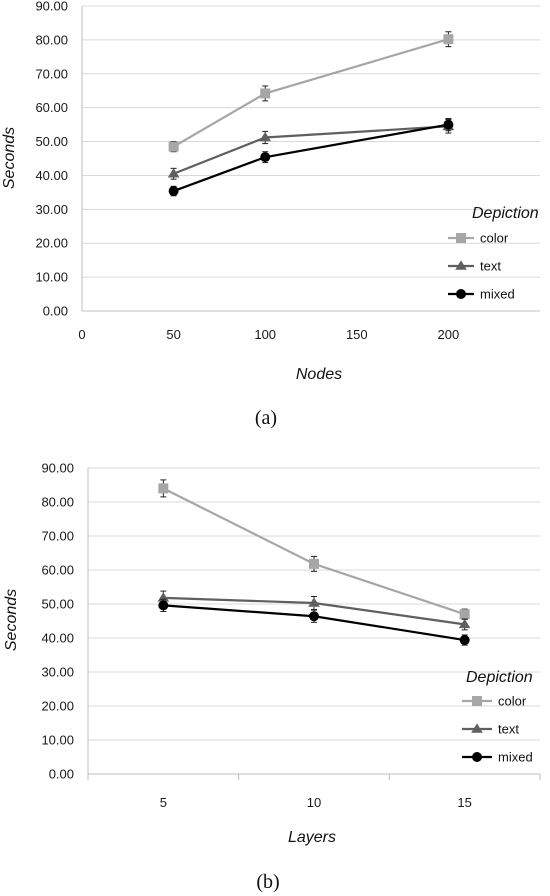 The height and width of the screenshot is (896, 550). I want to click on x-tick-label: 200, so click(449, 334).